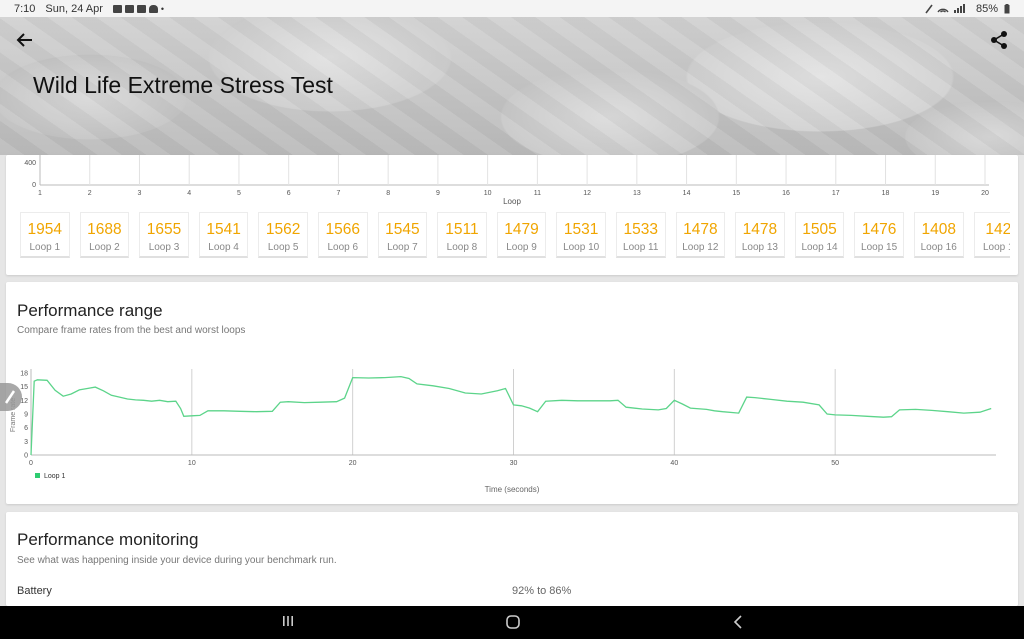  I want to click on loop-label: Loop 12, so click(700, 247).